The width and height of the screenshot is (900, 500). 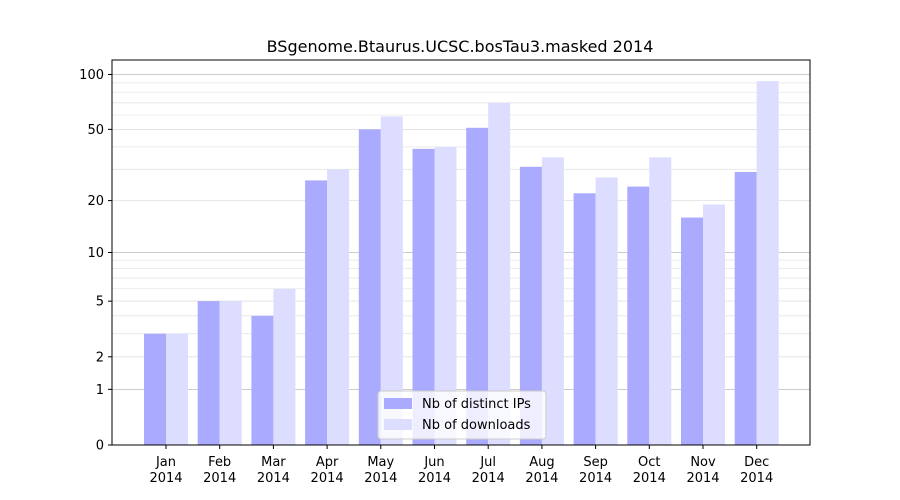 What do you see at coordinates (745, 308) in the screenshot?
I see `bar-distinct-ips-dec` at bounding box center [745, 308].